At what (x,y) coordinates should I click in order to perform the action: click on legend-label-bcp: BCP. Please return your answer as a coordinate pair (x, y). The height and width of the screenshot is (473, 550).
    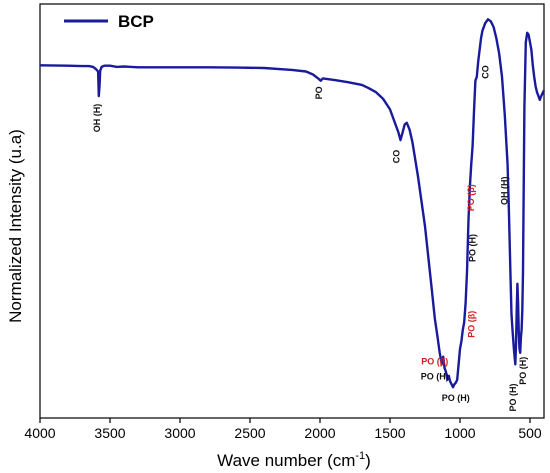
    Looking at the image, I should click on (136, 21).